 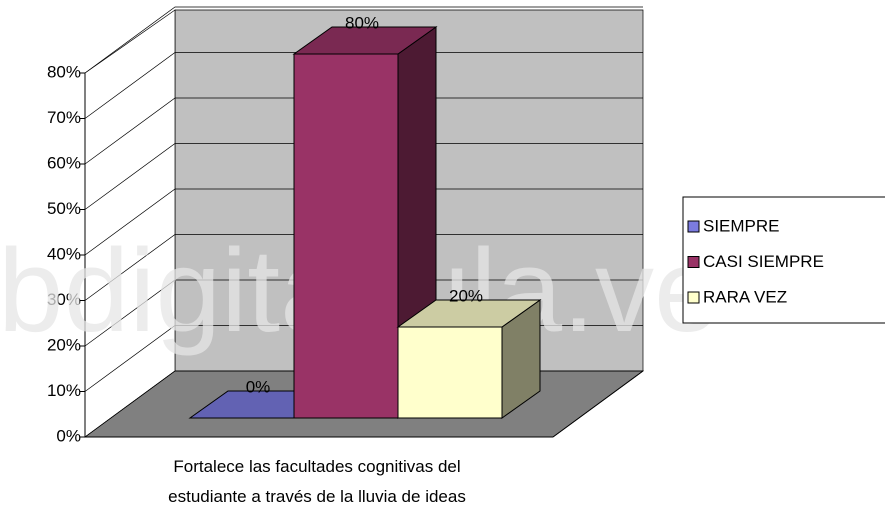 I want to click on y-tick-label: 80%, so click(x=64, y=71).